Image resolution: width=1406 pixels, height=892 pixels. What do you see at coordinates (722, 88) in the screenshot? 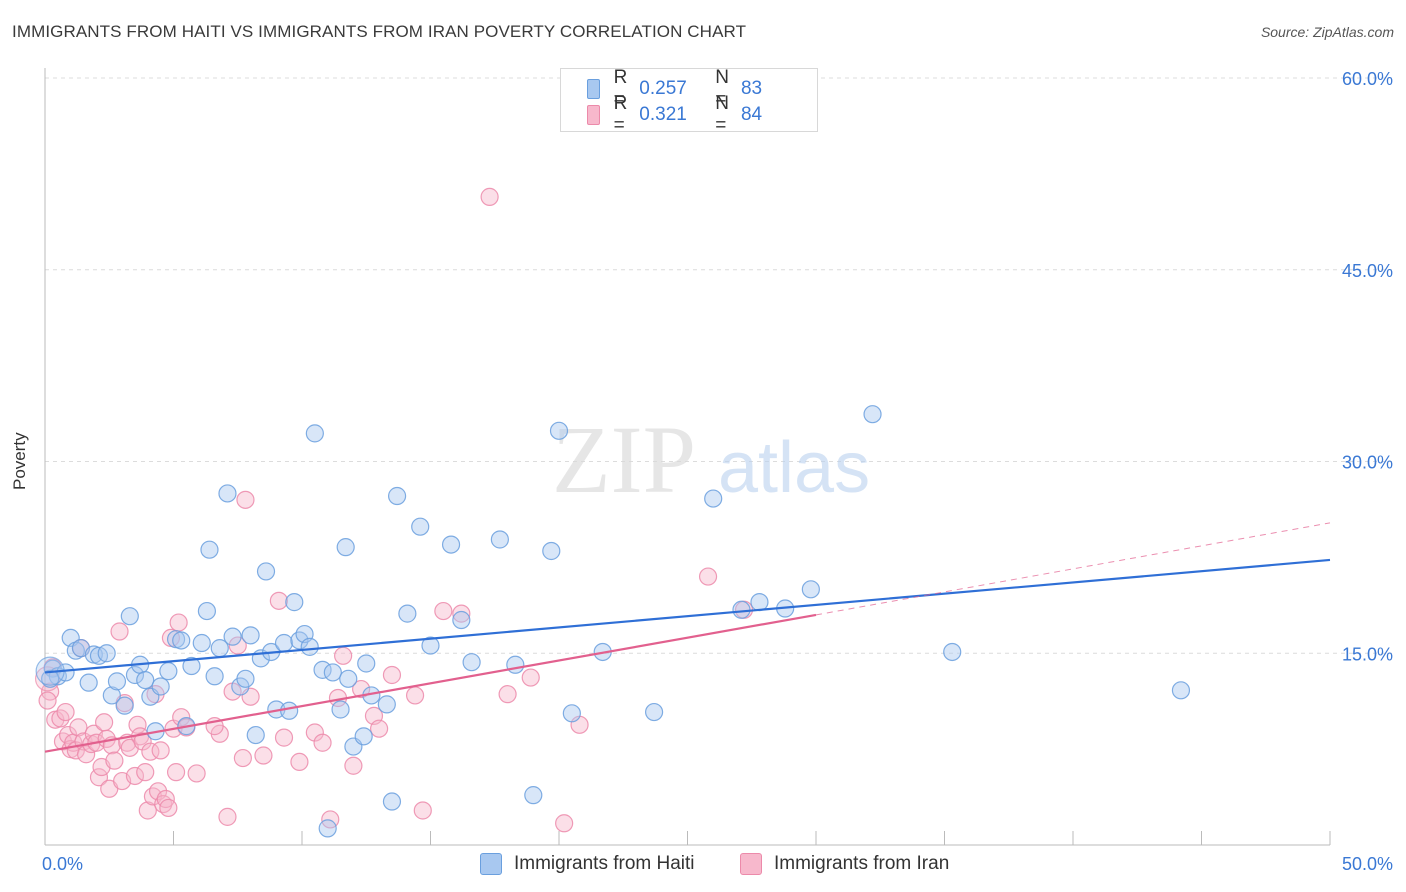
I see `haiti-n-label: N =` at bounding box center [722, 88].